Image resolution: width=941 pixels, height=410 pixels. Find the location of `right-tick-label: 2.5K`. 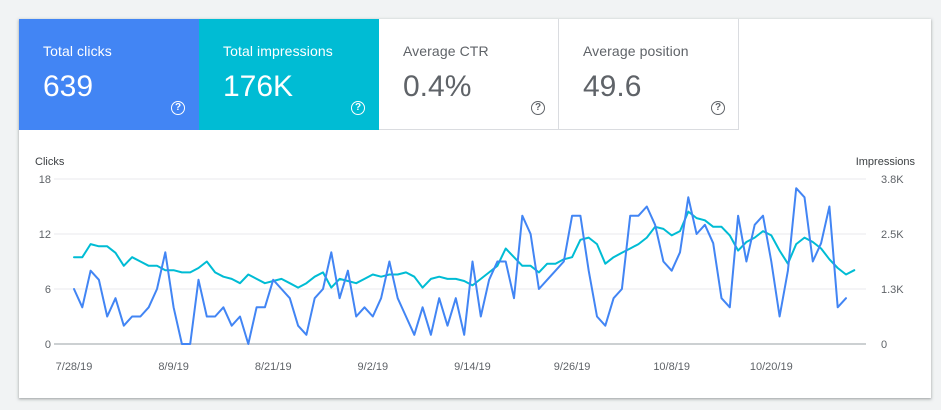

right-tick-label: 2.5K is located at coordinates (892, 235).